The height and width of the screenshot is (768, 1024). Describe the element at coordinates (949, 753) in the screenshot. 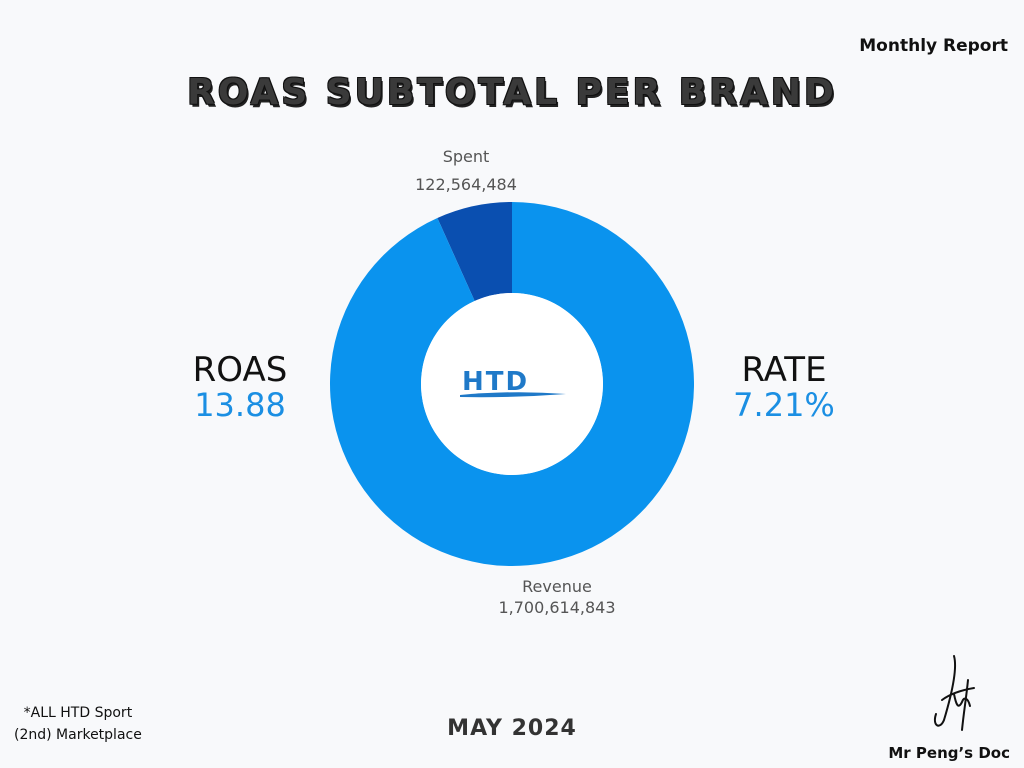

I see `author-credit: Mr Peng’s Doc` at that location.